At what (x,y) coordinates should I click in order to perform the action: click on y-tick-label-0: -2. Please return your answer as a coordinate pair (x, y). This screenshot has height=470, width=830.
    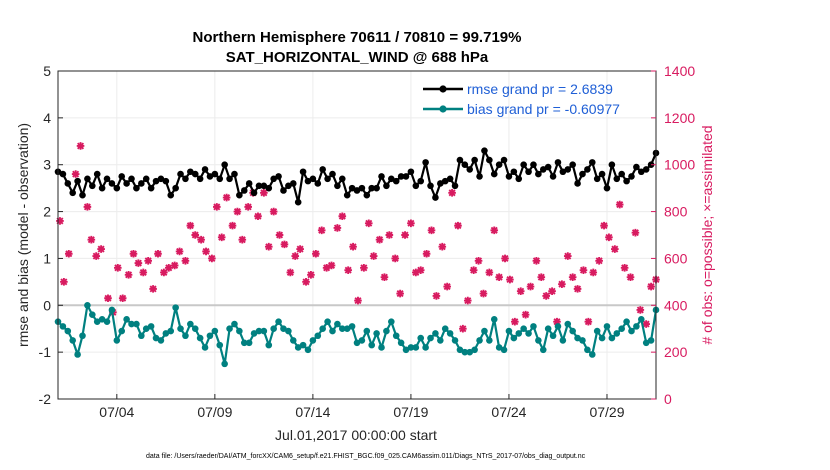
    Looking at the image, I should click on (45, 399).